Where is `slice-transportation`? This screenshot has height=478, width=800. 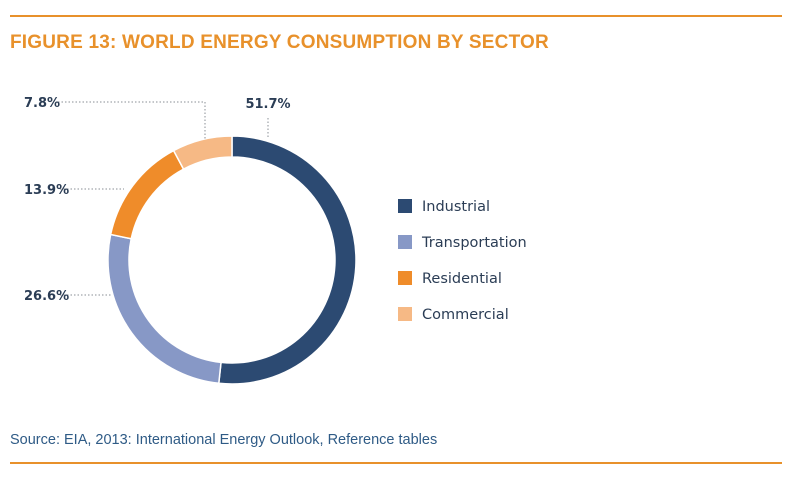 slice-transportation is located at coordinates (164, 309).